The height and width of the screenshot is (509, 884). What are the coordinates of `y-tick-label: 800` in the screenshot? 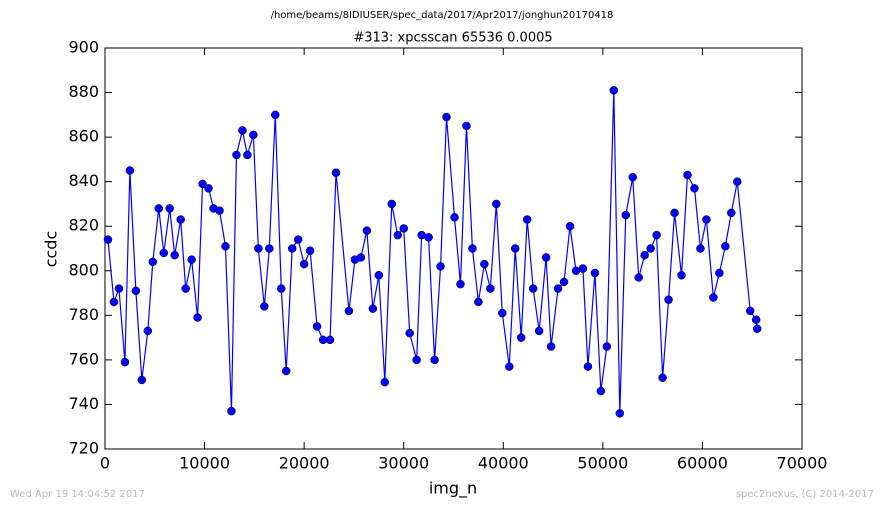 It's located at (83, 269).